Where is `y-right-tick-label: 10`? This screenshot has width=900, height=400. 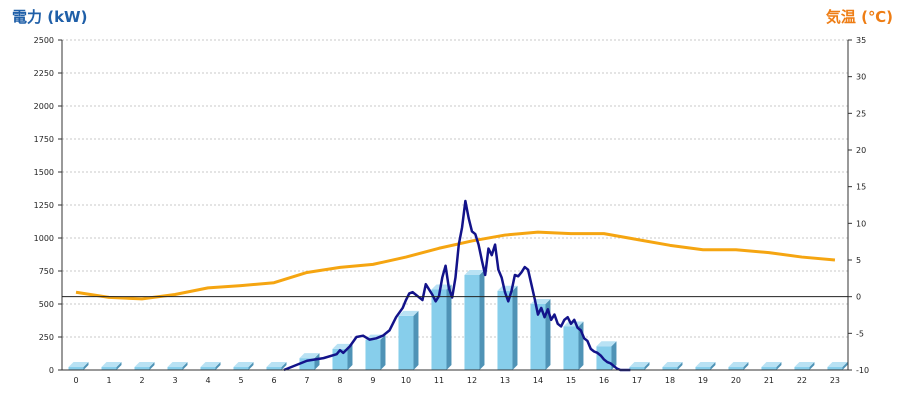
y-right-tick-label: 10 is located at coordinates (861, 223).